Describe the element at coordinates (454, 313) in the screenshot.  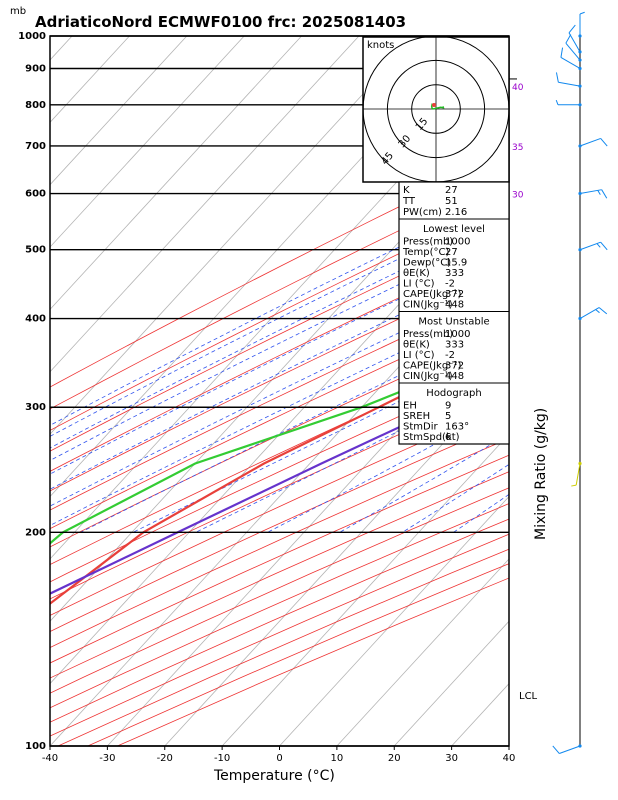
I see `indices-table` at that location.